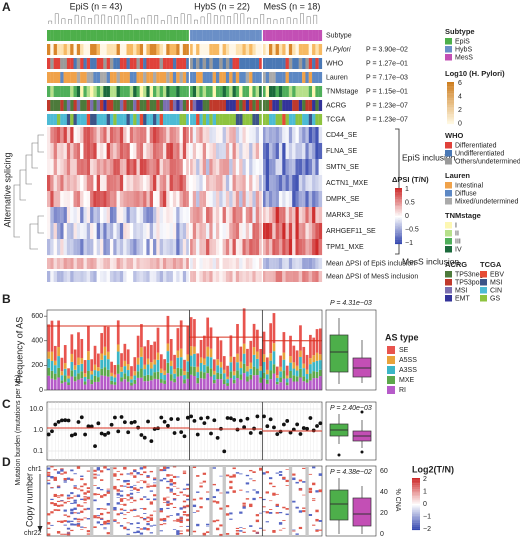  What do you see at coordinates (335, 63) in the screenshot?
I see `row-label: WHO` at bounding box center [335, 63].